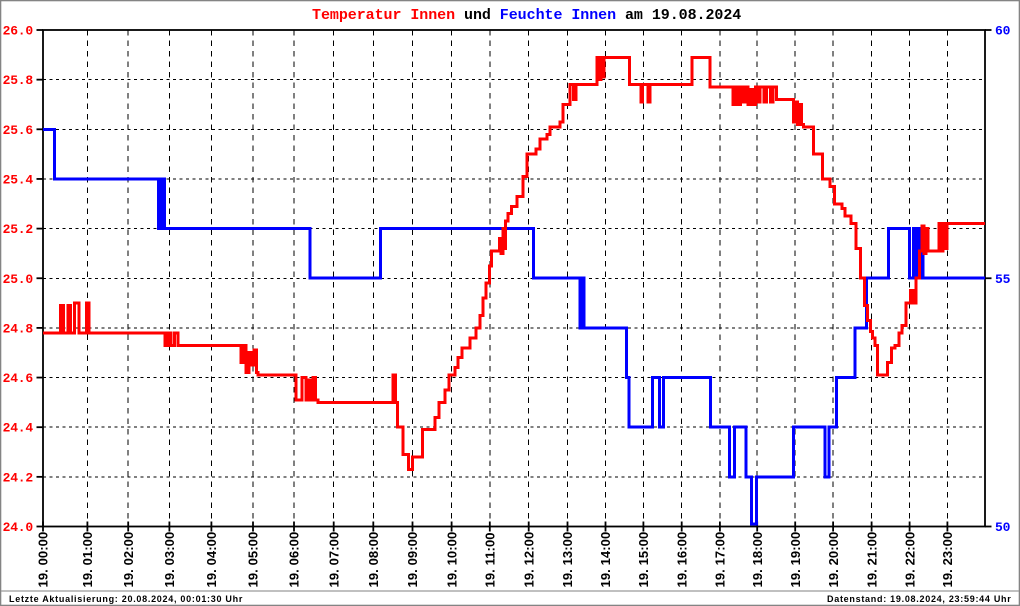  I want to click on svg-text: 25.0, so click(18, 279).